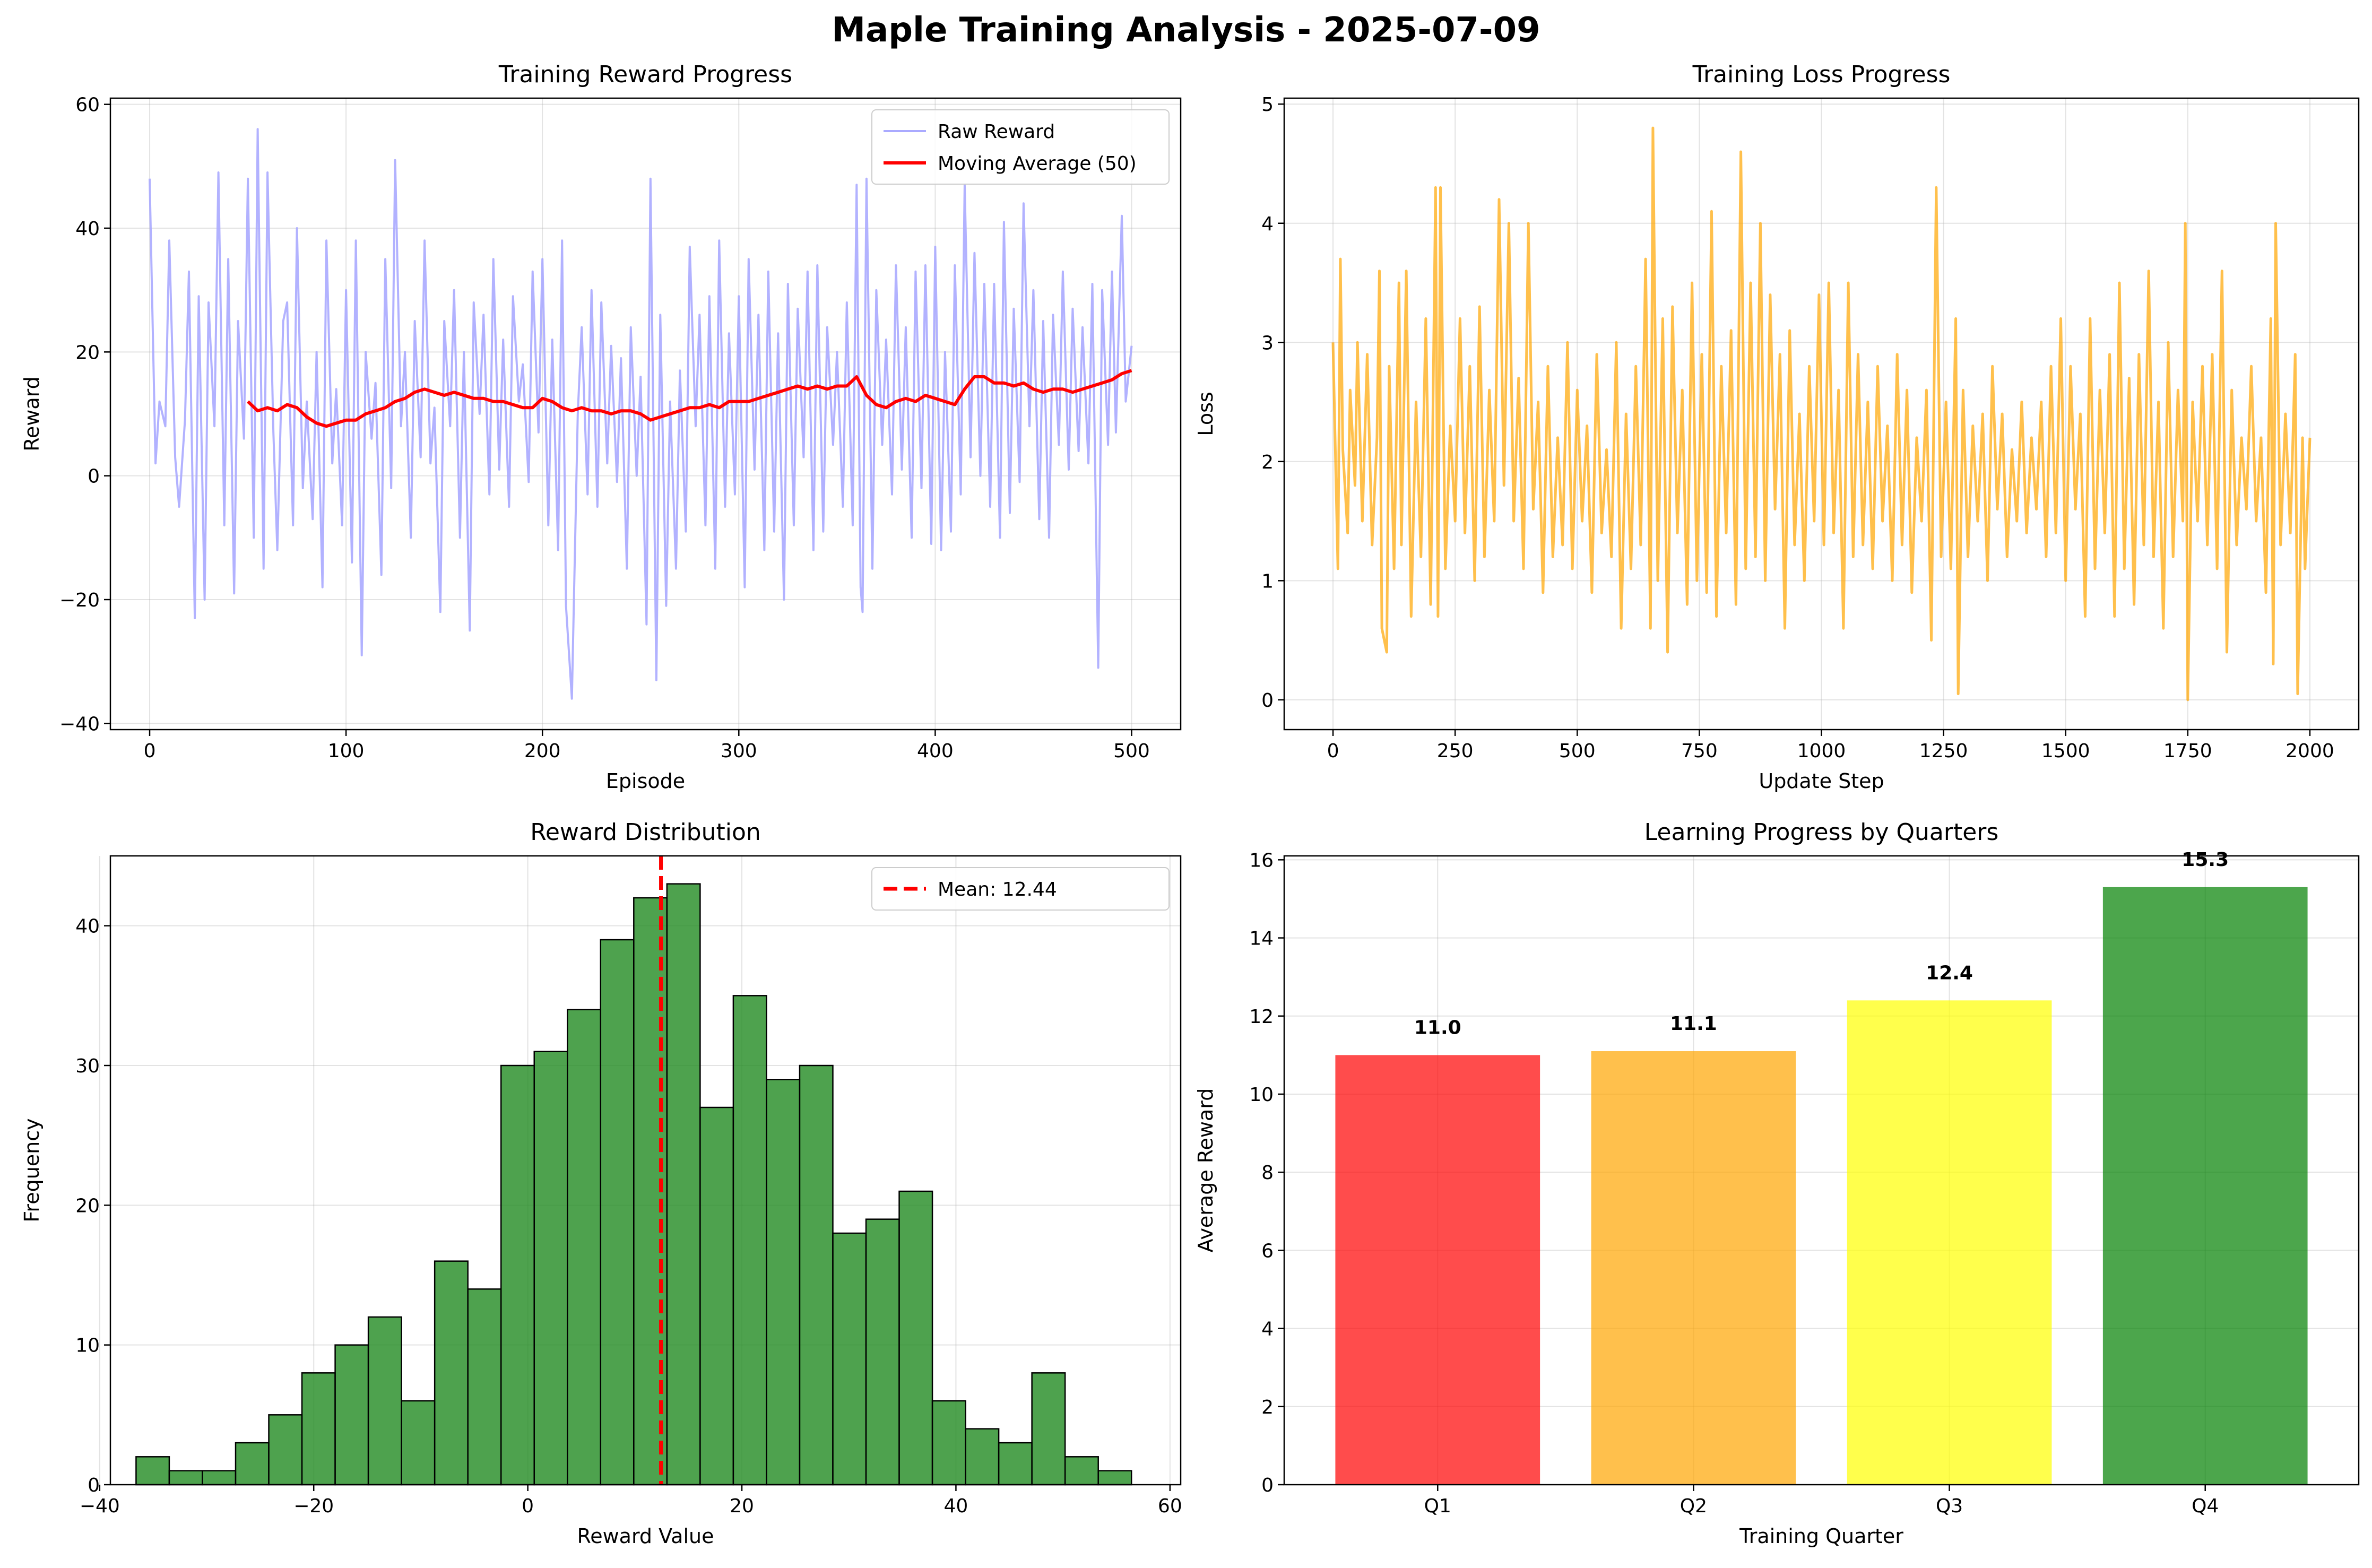  What do you see at coordinates (100, 1506) in the screenshot?
I see `x-tick-label: −40` at bounding box center [100, 1506].